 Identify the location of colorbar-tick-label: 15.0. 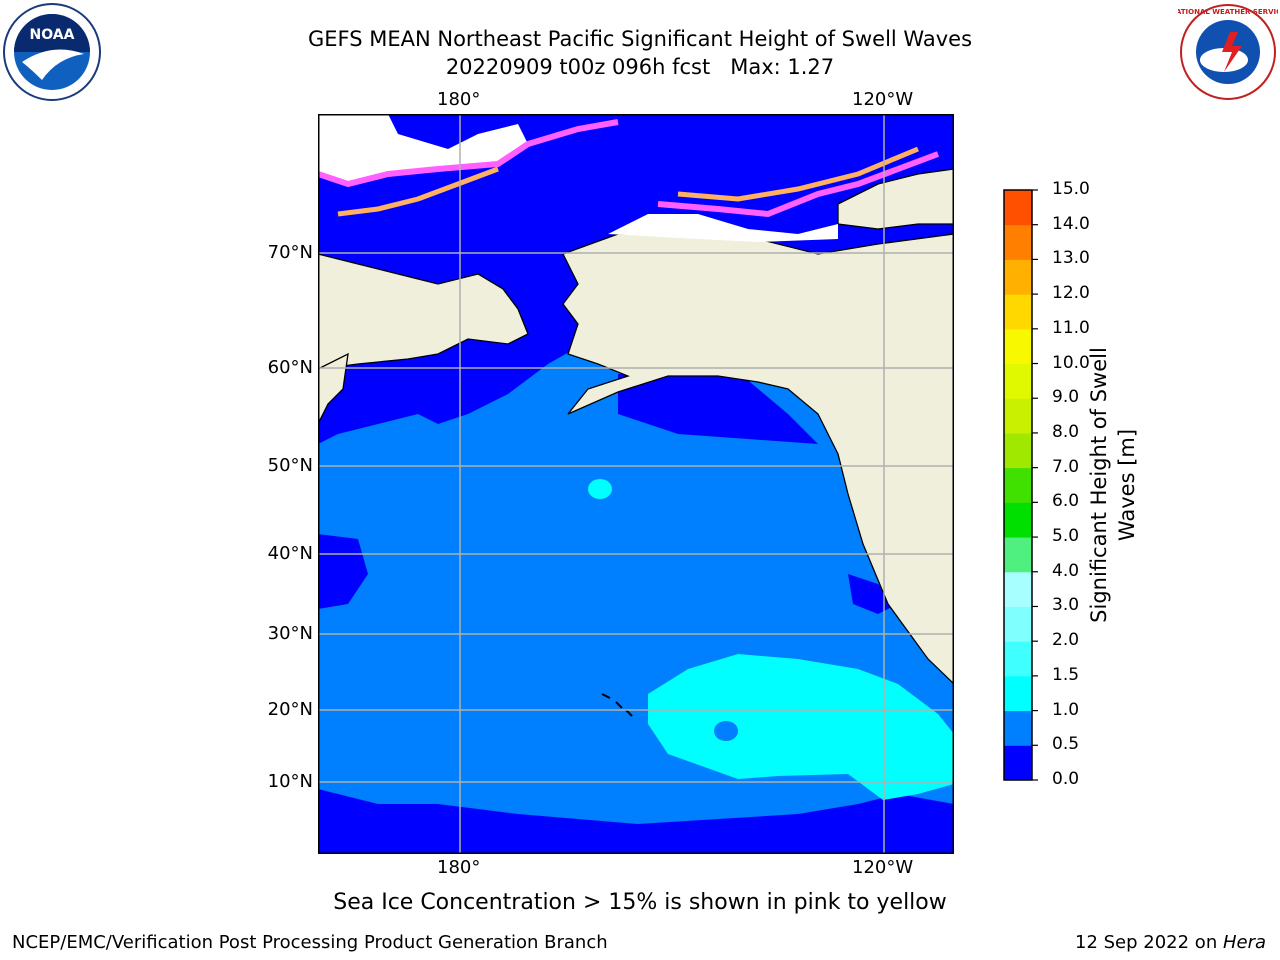
(1071, 189).